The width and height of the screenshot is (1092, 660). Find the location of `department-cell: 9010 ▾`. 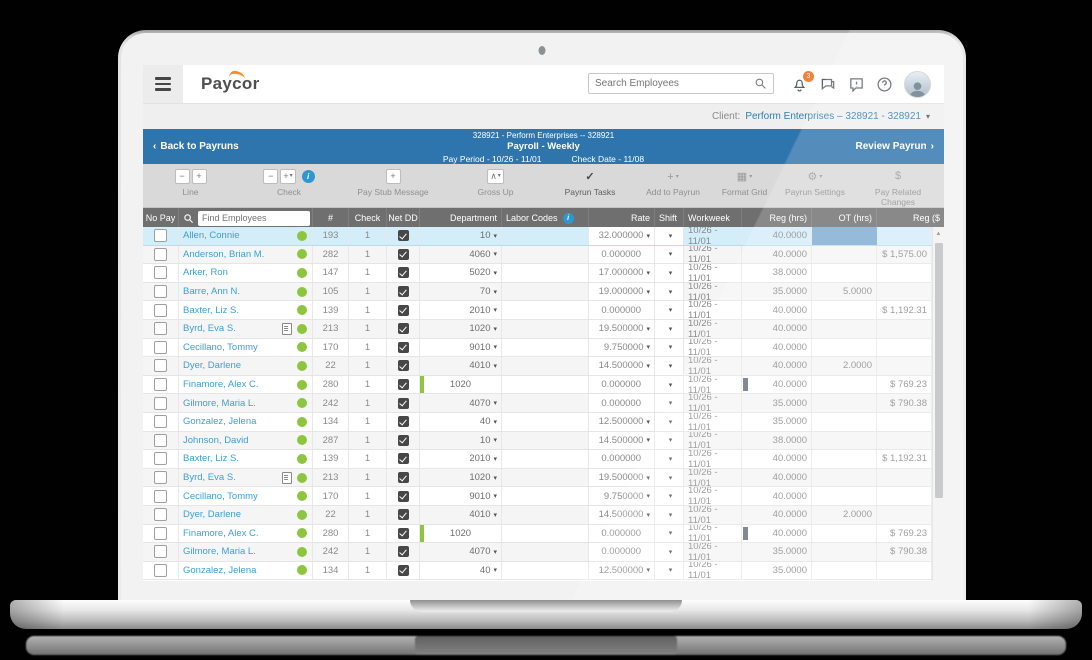

department-cell: 9010 ▾ is located at coordinates (461, 347).